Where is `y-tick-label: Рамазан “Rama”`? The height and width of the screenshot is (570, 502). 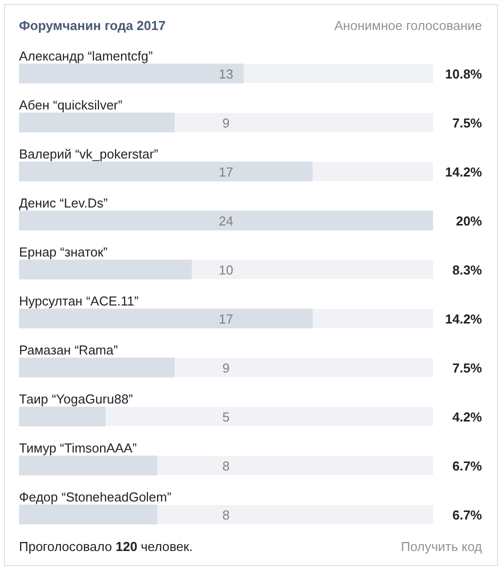
y-tick-label: Рамазан “Rama” is located at coordinates (68, 350).